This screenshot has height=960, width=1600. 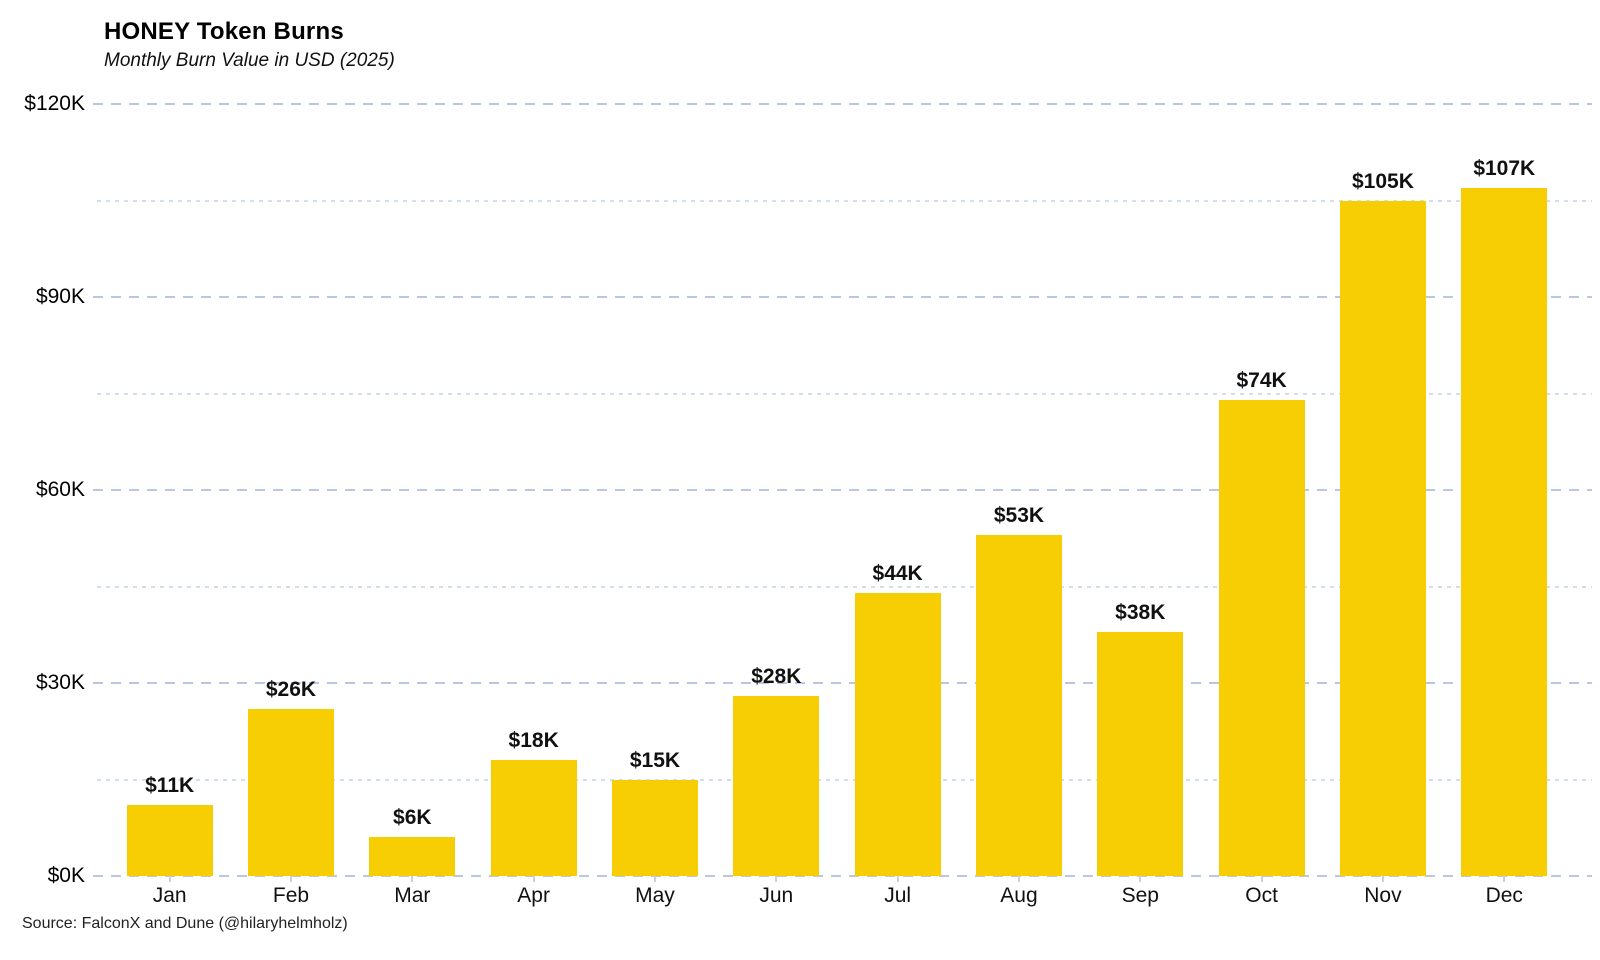 What do you see at coordinates (1261, 380) in the screenshot?
I see `bar-value-label: $74K` at bounding box center [1261, 380].